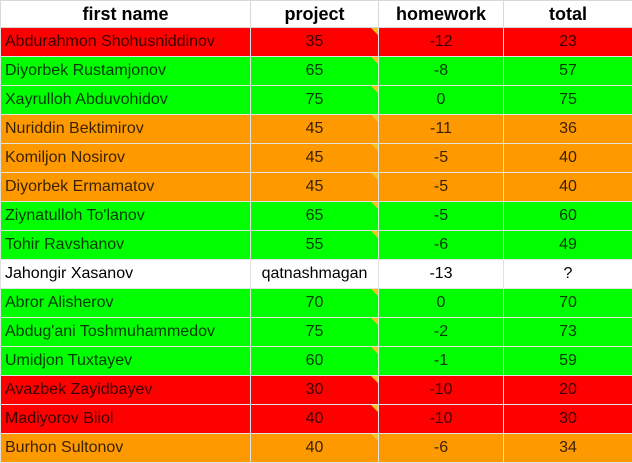 Image resolution: width=632 pixels, height=463 pixels. What do you see at coordinates (567, 303) in the screenshot?
I see `total-cell: 70` at bounding box center [567, 303].